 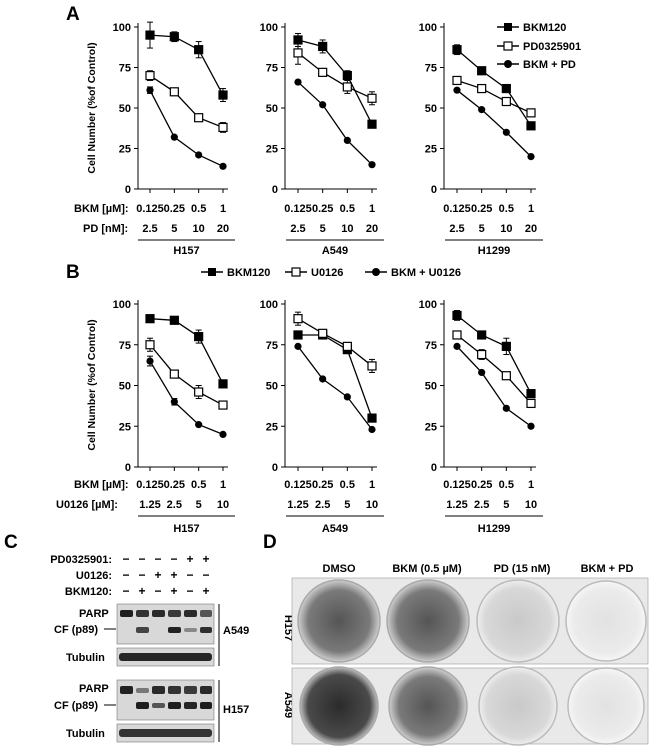 What do you see at coordinates (288, 628) in the screenshot?
I see `plate-row-h157: H157` at bounding box center [288, 628].